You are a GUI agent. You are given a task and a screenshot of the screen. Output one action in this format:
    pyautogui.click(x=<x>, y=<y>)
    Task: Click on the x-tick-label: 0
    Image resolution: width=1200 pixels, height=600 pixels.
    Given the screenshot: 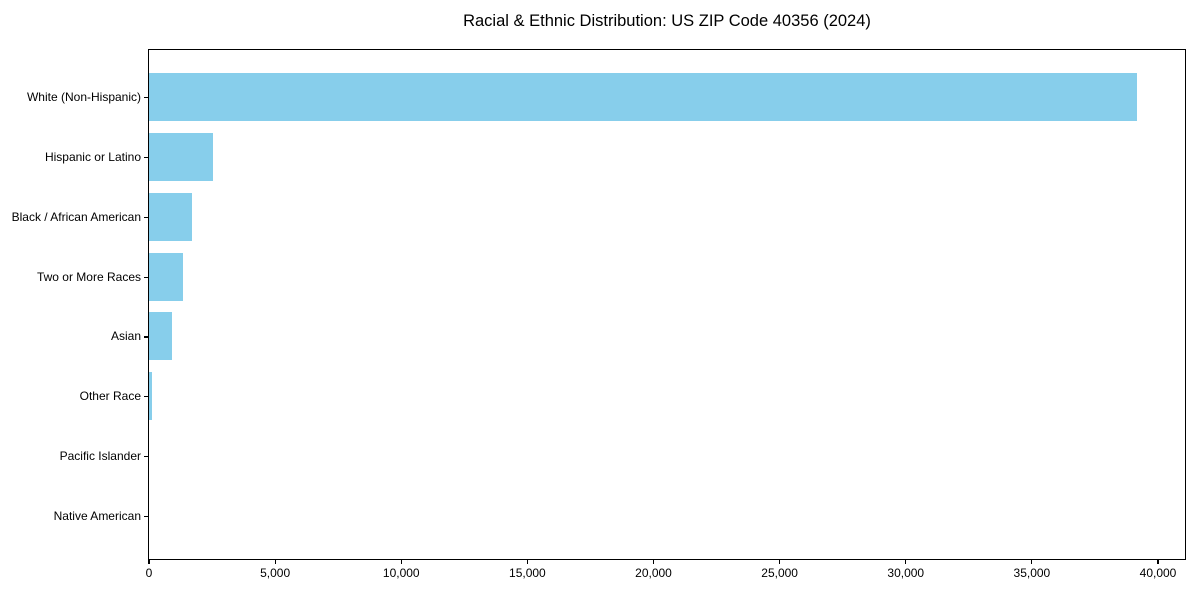 What is the action you would take?
    pyautogui.click(x=149, y=573)
    